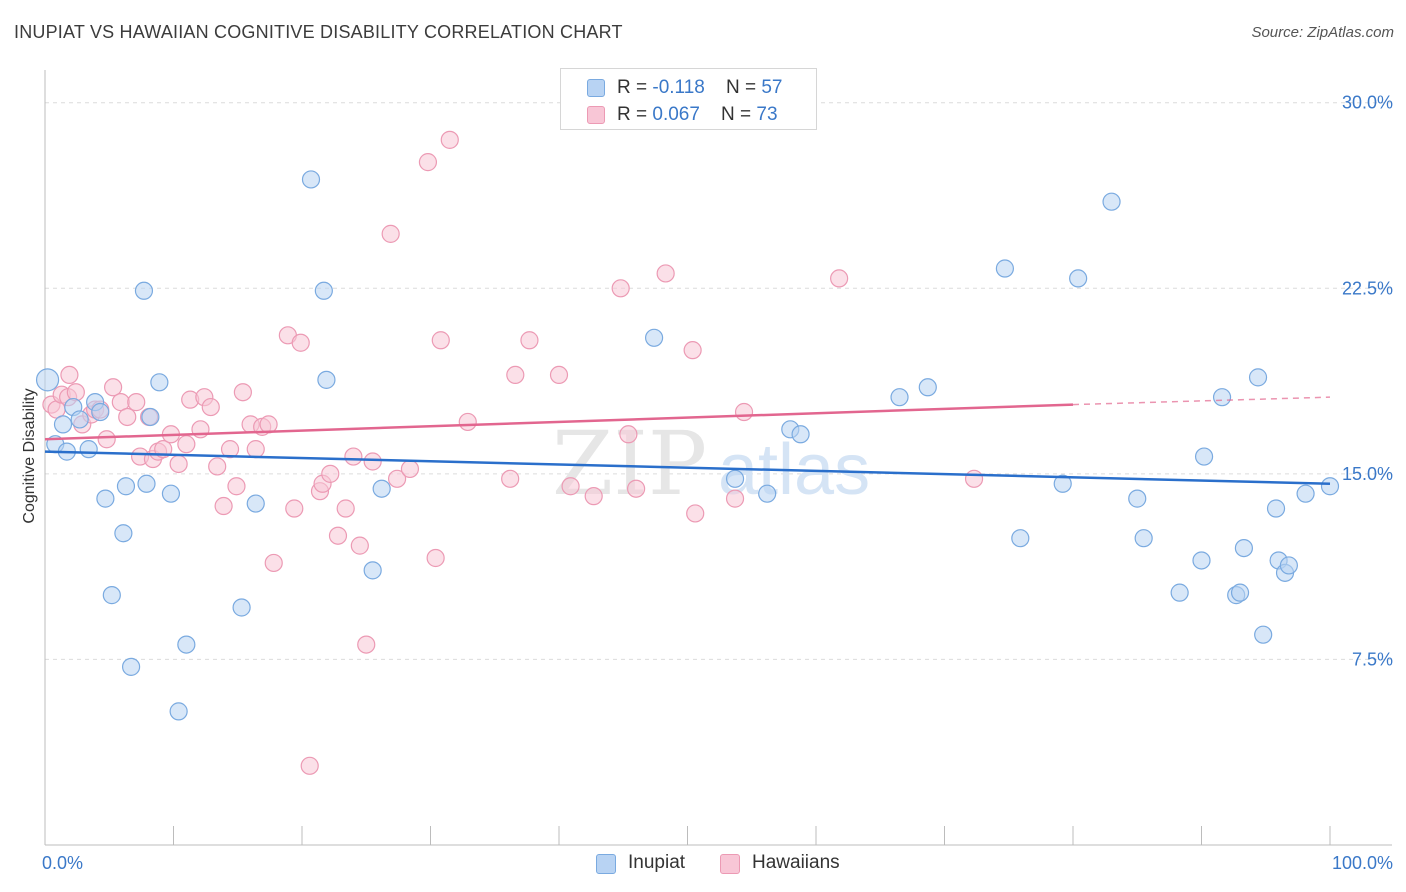 The height and width of the screenshot is (892, 1406). I want to click on y-tick-label: 15.0%, so click(1367, 474).